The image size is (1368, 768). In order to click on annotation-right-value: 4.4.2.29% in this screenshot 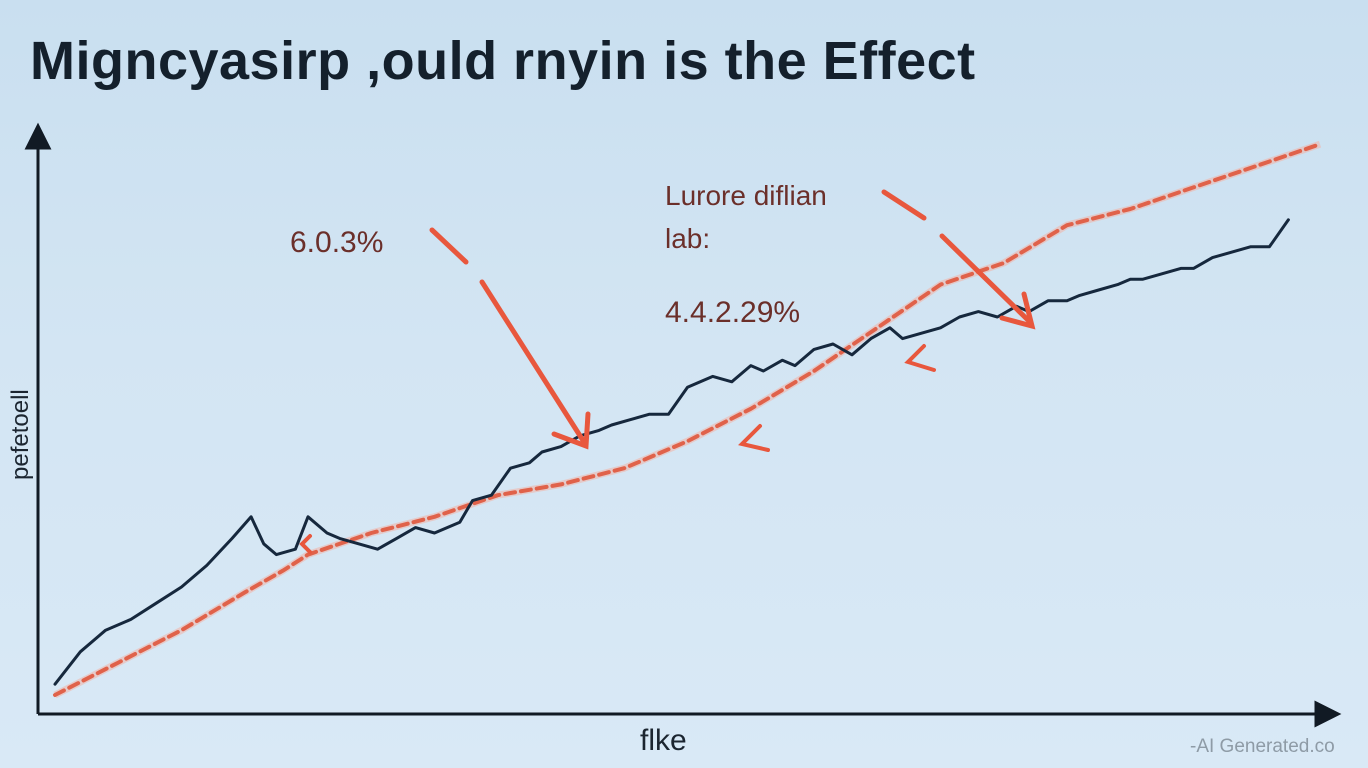, I will do `click(732, 312)`.